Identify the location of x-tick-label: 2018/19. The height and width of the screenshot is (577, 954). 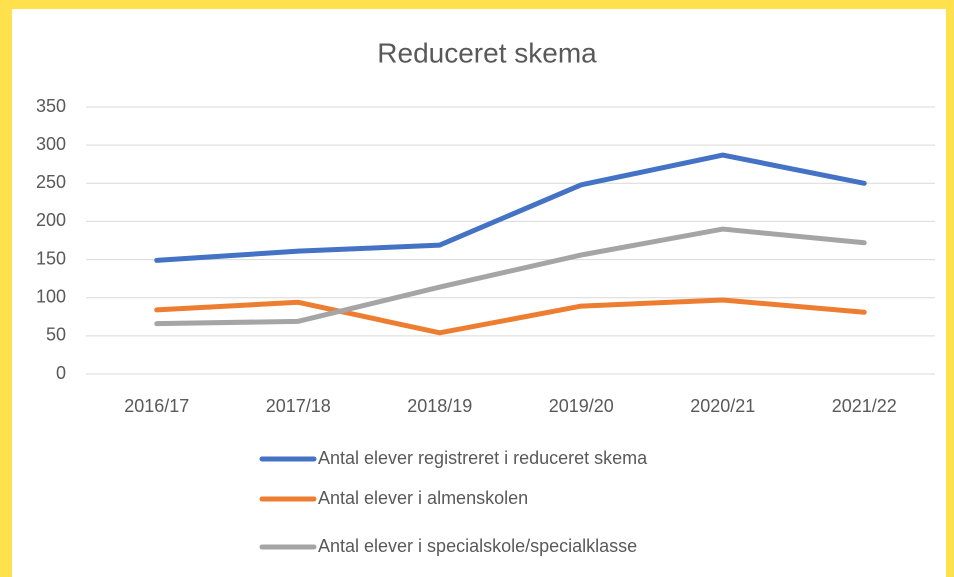
(439, 406).